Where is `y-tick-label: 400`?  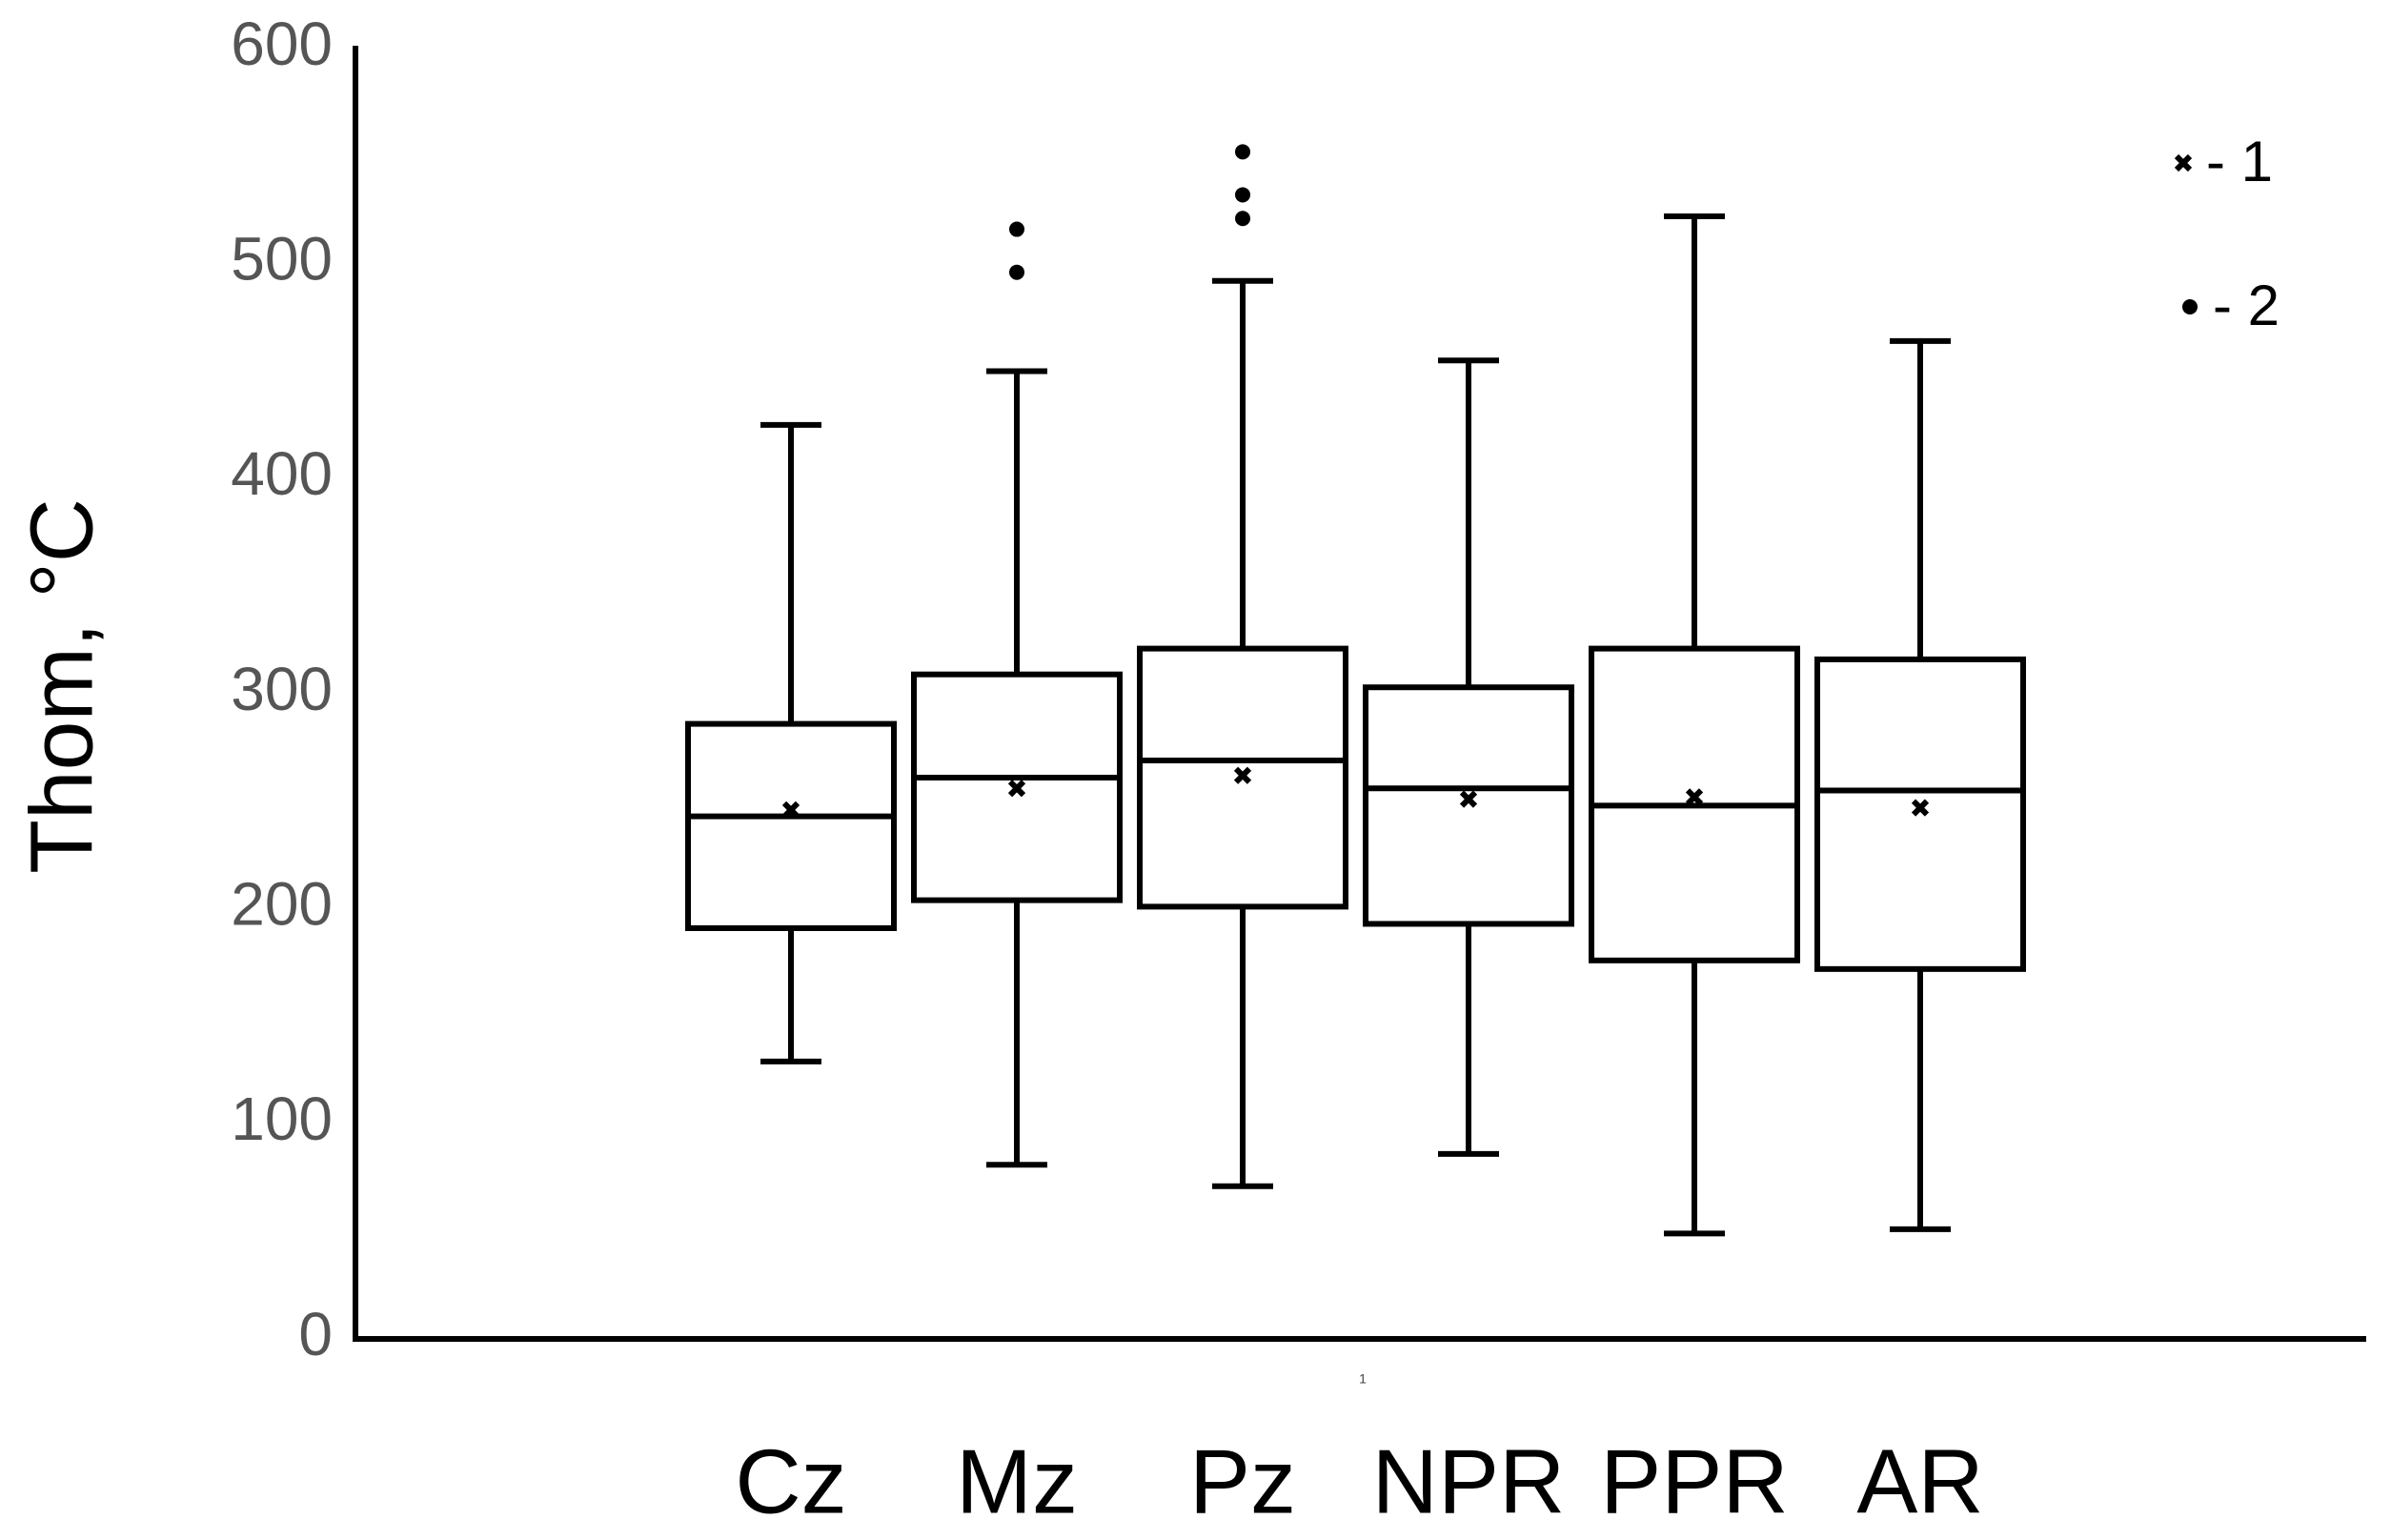
y-tick-label: 400 is located at coordinates (282, 473).